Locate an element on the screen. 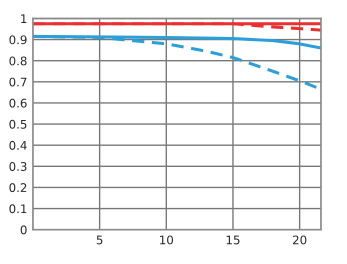  y-tick-label: 0.4 is located at coordinates (18, 145).